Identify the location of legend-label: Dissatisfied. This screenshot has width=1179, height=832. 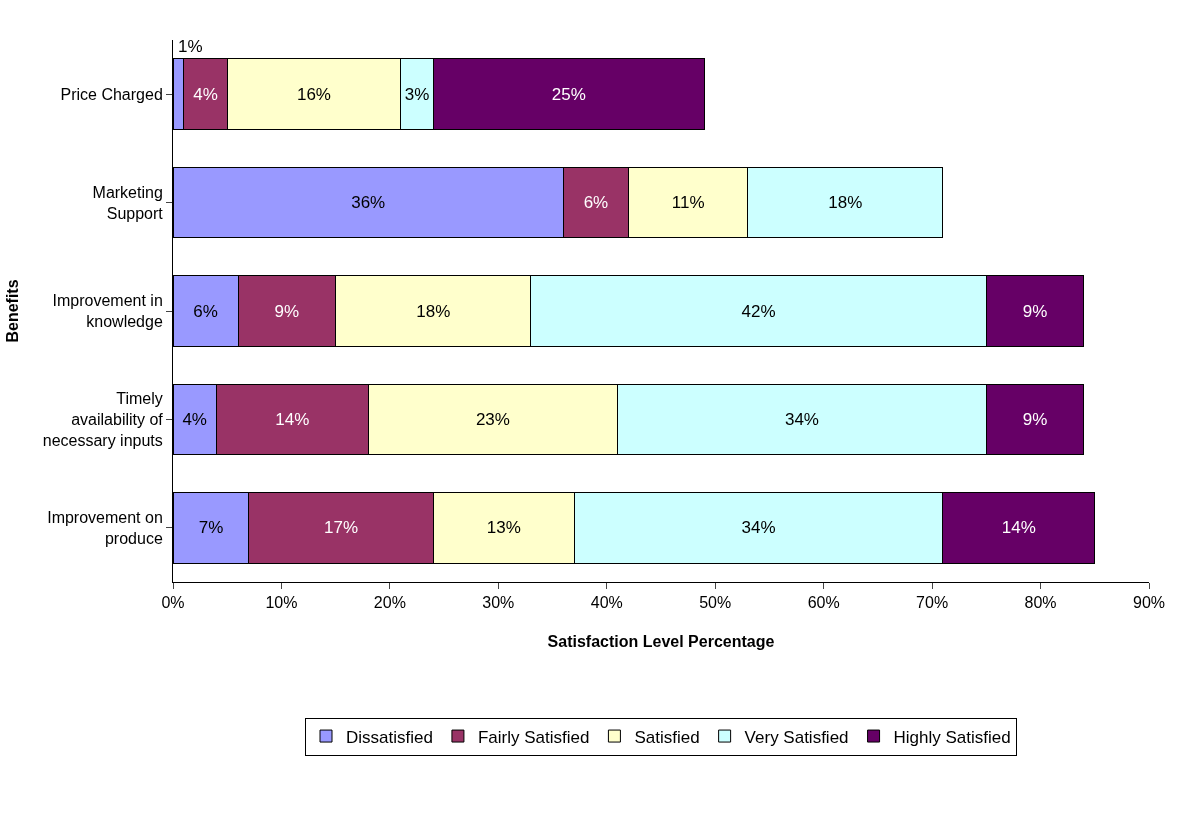
(389, 737).